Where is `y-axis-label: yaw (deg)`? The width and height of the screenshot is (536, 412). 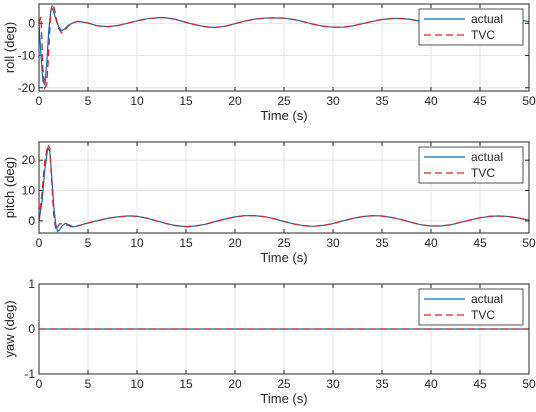 y-axis-label: yaw (deg) is located at coordinates (9, 328).